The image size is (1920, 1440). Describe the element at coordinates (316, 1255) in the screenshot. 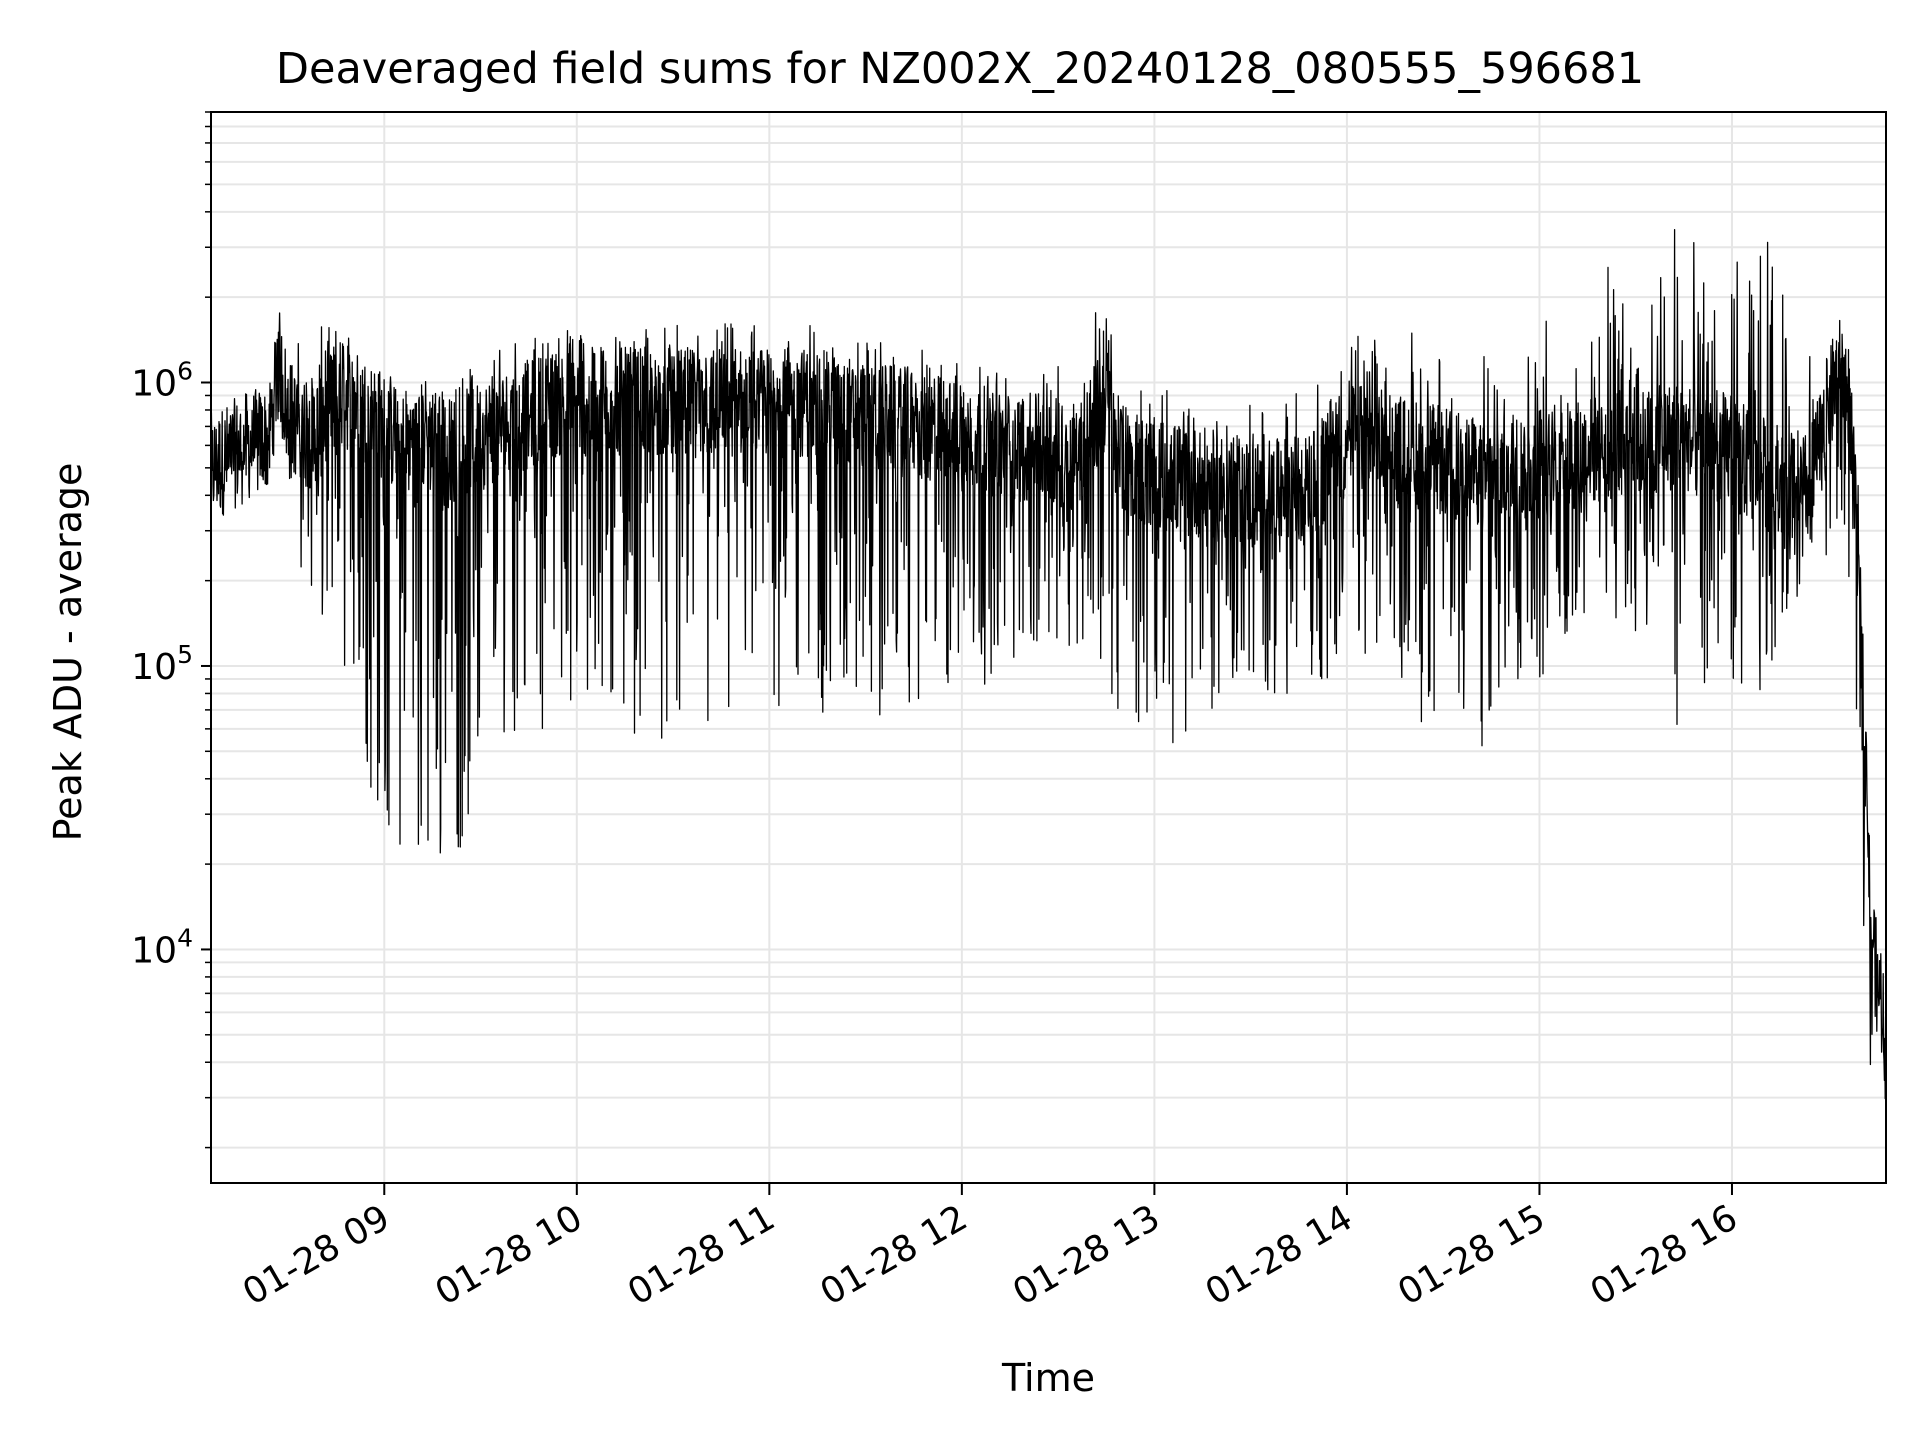

I see `x-tick-label: 01-28 09` at that location.